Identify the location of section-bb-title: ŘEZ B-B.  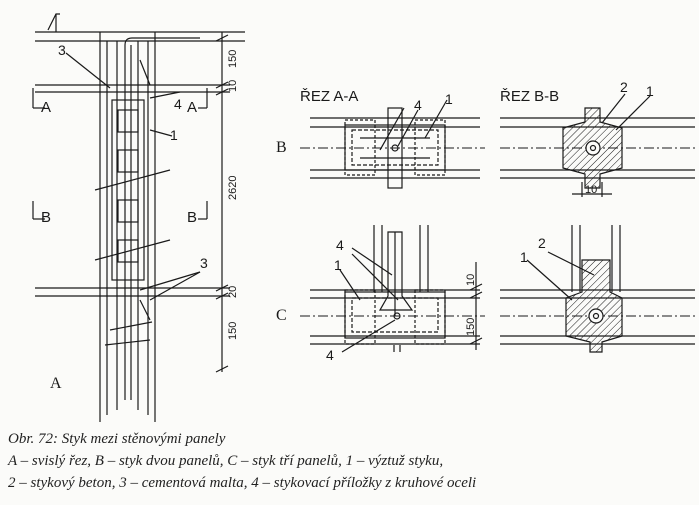
(529, 96).